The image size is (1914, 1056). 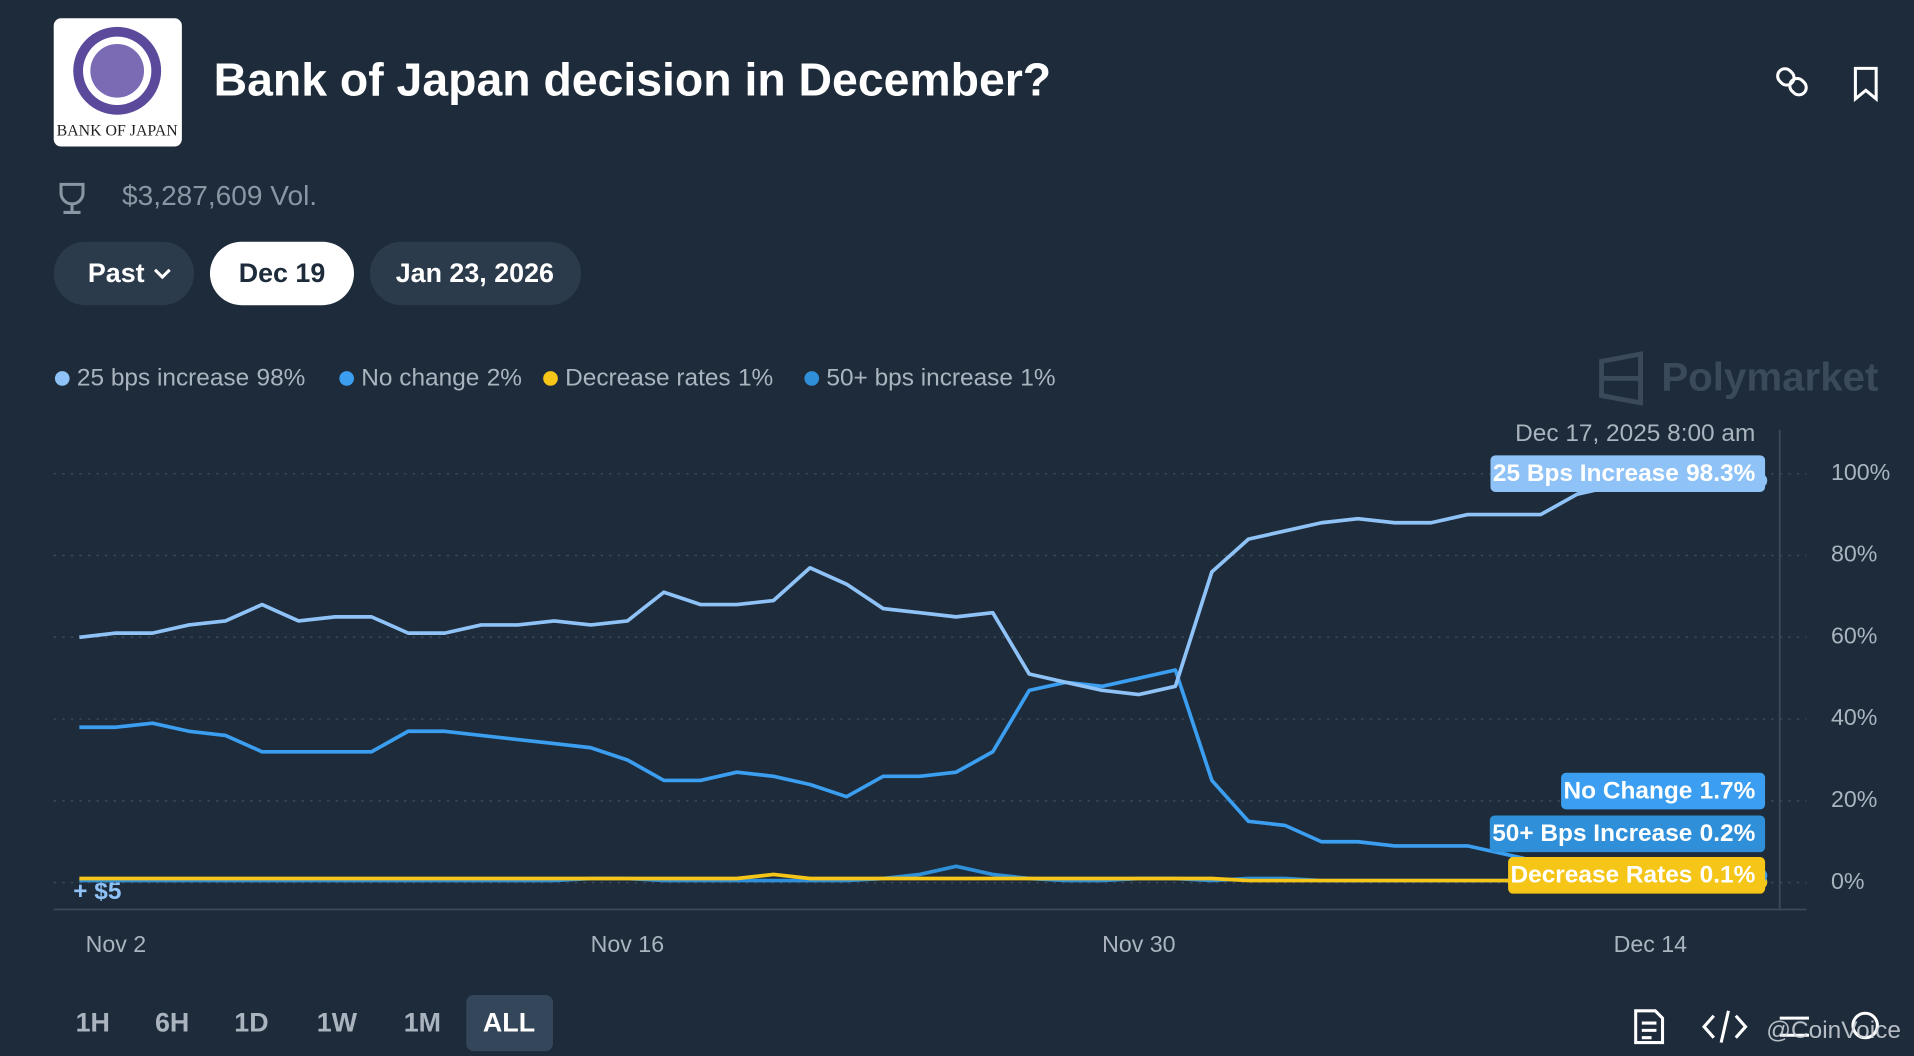 What do you see at coordinates (1769, 376) in the screenshot?
I see `watermark-text: Polymarket` at bounding box center [1769, 376].